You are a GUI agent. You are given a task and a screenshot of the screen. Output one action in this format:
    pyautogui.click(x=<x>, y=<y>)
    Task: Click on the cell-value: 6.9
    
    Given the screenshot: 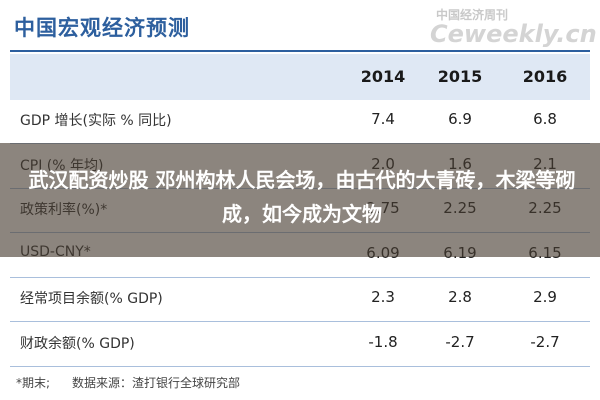 What is the action you would take?
    pyautogui.click(x=460, y=119)
    